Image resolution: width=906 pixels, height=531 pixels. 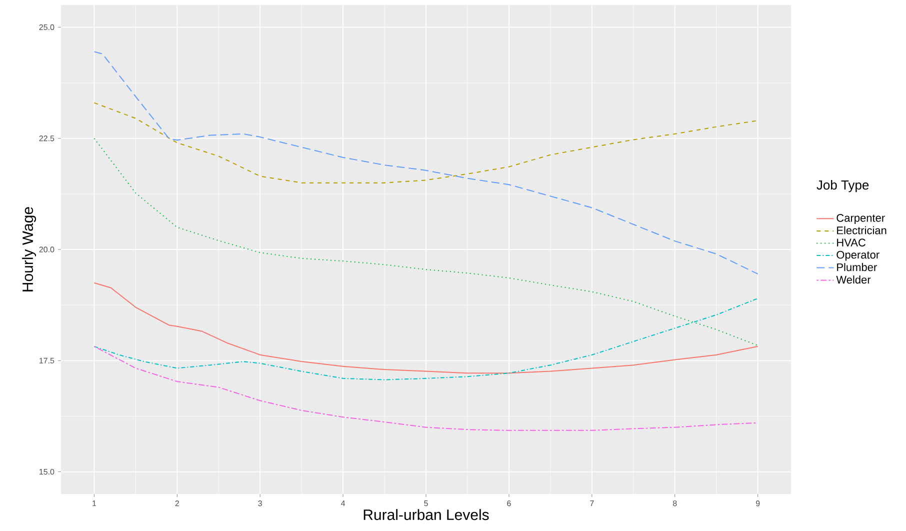 I want to click on x-tick-label: 9, so click(x=758, y=503).